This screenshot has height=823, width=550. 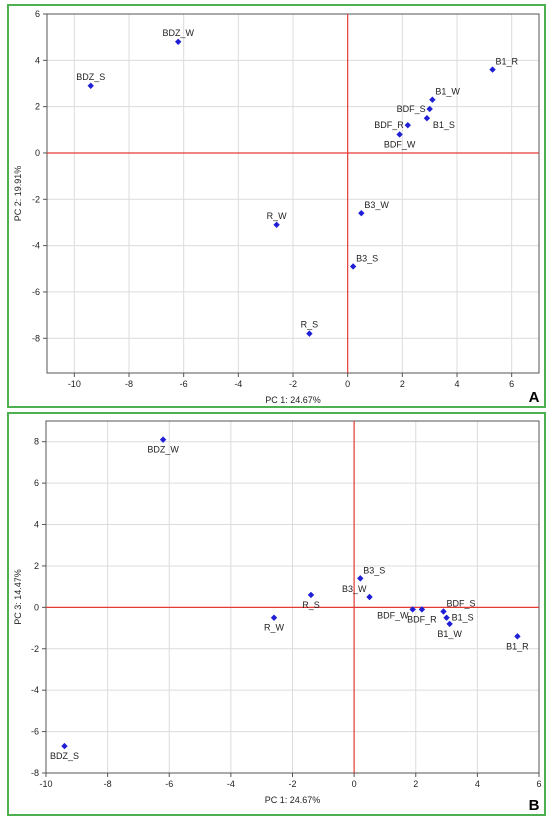 What do you see at coordinates (534, 805) in the screenshot?
I see `panel-label: B` at bounding box center [534, 805].